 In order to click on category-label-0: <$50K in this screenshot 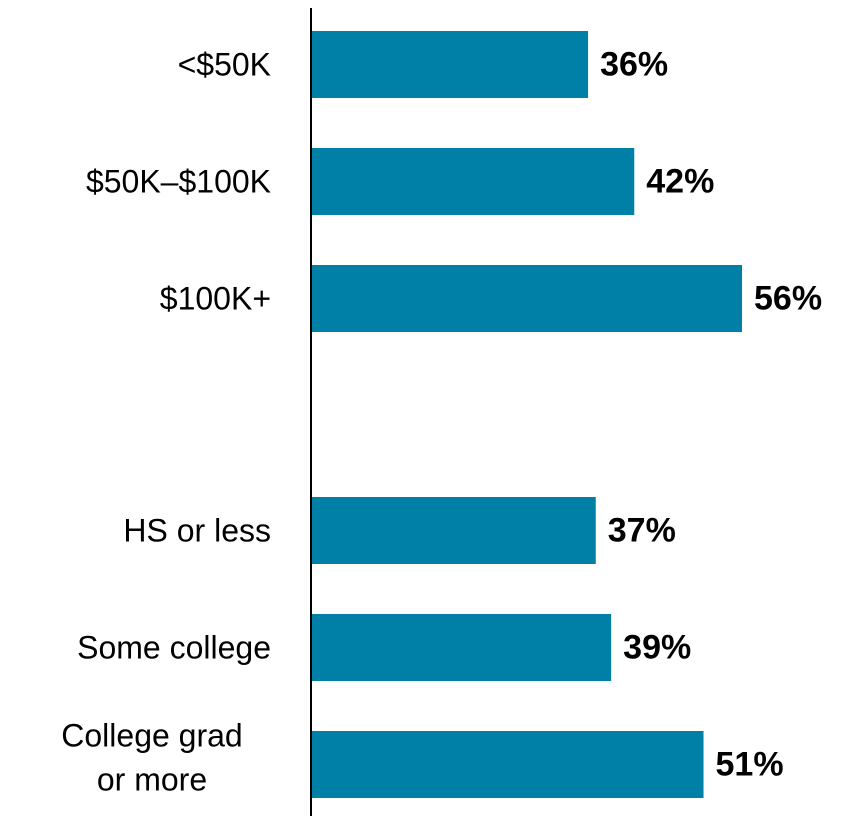, I will do `click(224, 65)`.